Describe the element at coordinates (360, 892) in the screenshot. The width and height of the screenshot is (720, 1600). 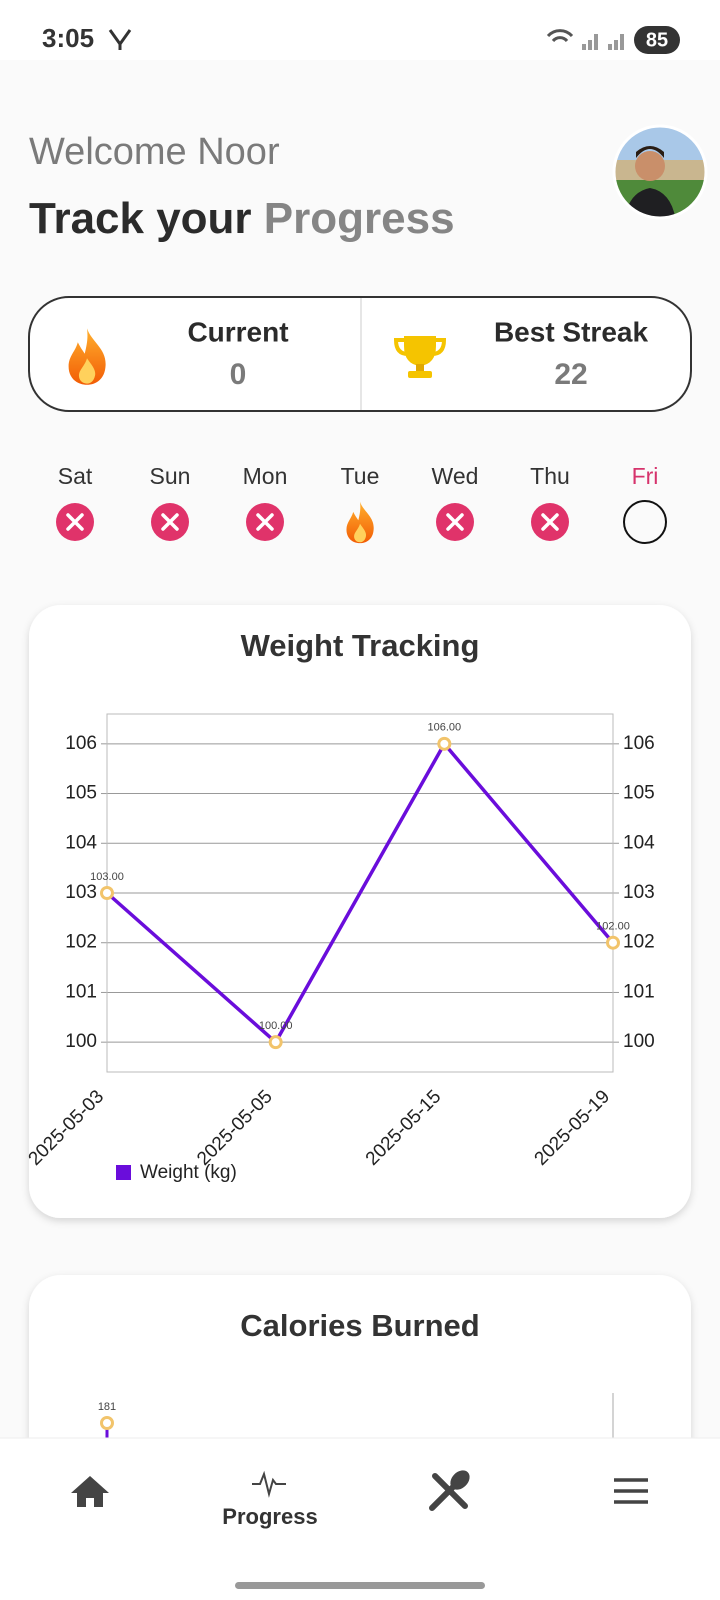
I see `series-line` at that location.